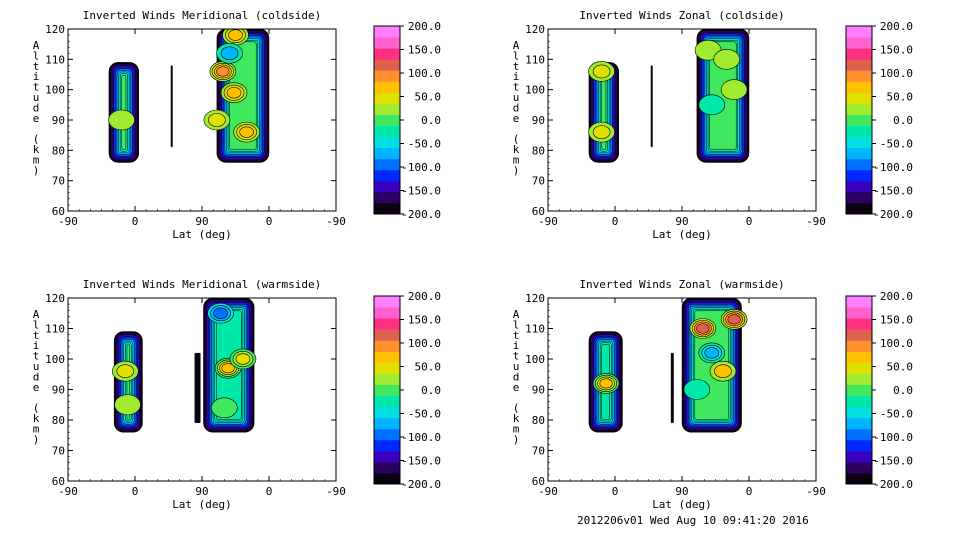 The width and height of the screenshot is (960, 544). Describe the element at coordinates (428, 97) in the screenshot. I see `colorbar-label: 50.0` at that location.